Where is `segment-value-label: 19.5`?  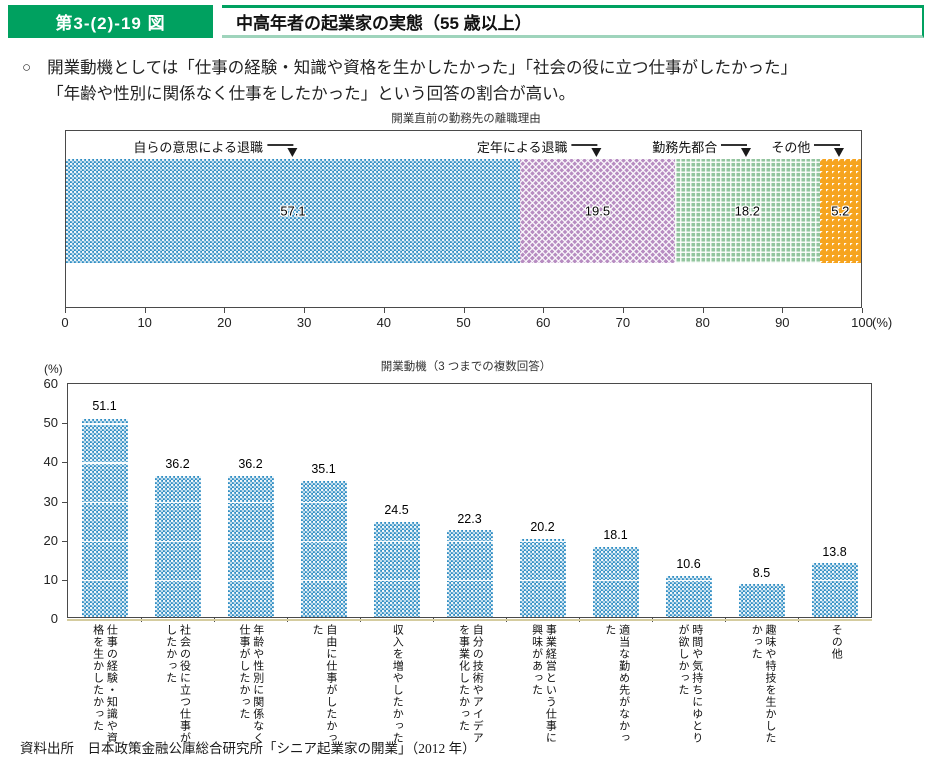
segment-value-label: 19.5 is located at coordinates (597, 211).